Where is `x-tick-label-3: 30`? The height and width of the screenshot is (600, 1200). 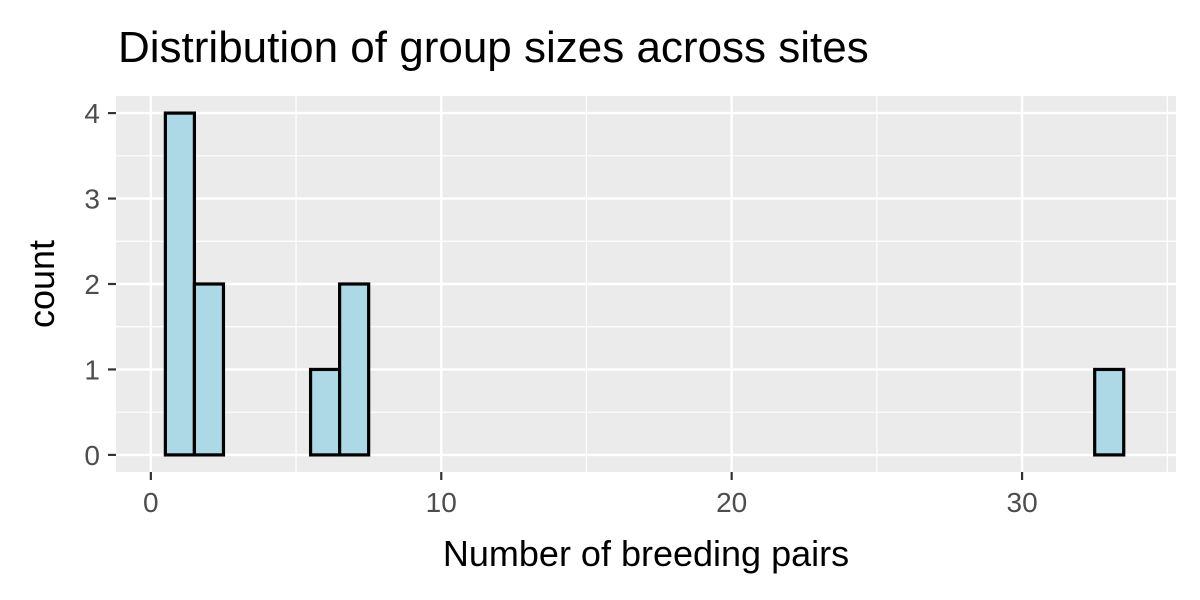
x-tick-label-3: 30 is located at coordinates (1022, 502).